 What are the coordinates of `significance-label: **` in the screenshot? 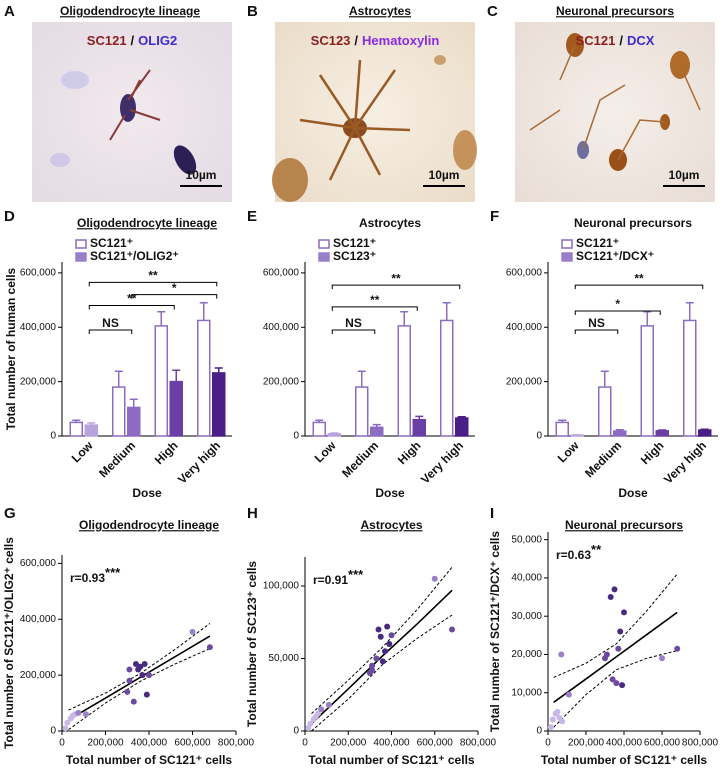 It's located at (396, 278).